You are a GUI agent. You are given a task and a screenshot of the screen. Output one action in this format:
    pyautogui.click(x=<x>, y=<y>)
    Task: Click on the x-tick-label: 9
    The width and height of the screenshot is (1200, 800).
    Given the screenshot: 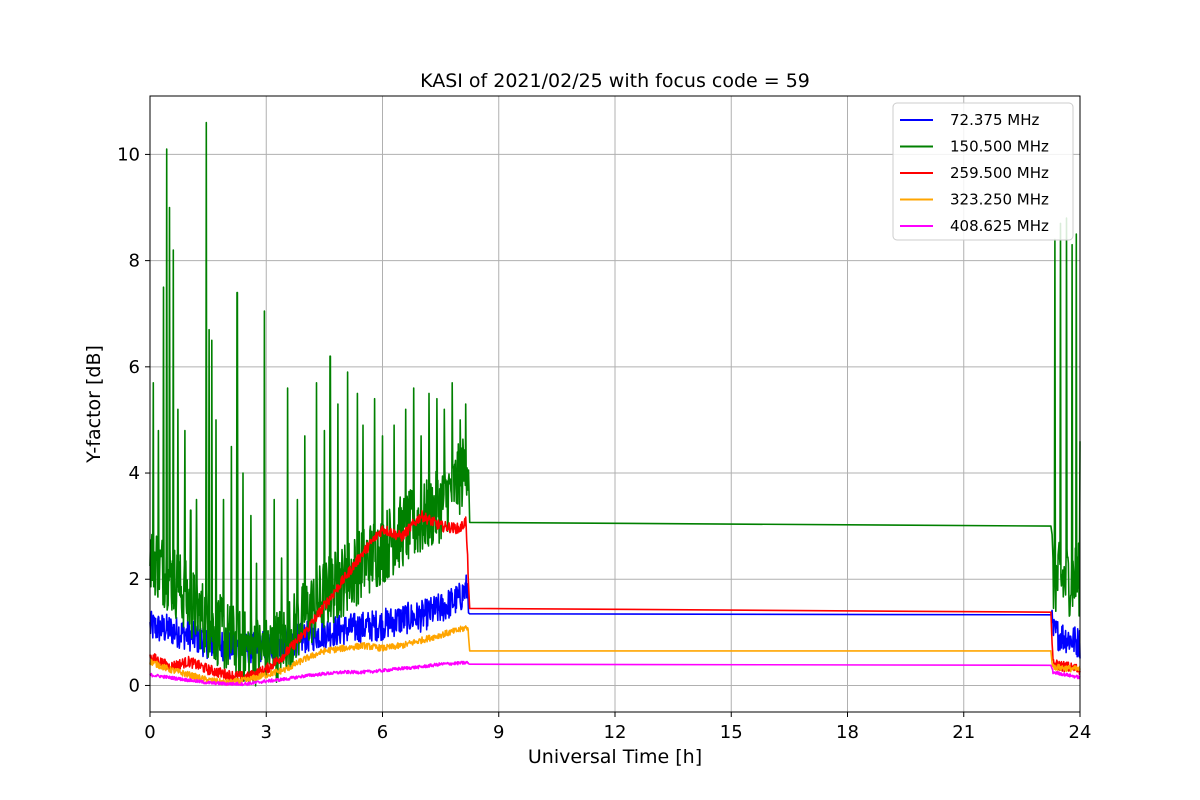 What is the action you would take?
    pyautogui.click(x=498, y=732)
    